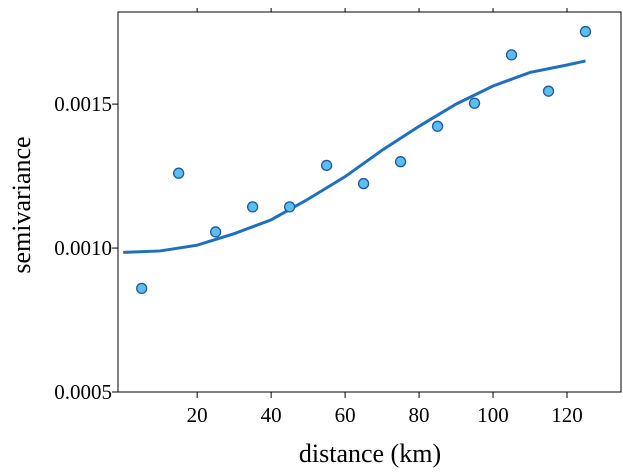  What do you see at coordinates (83, 248) in the screenshot?
I see `y-tick-label: 0.0010` at bounding box center [83, 248].